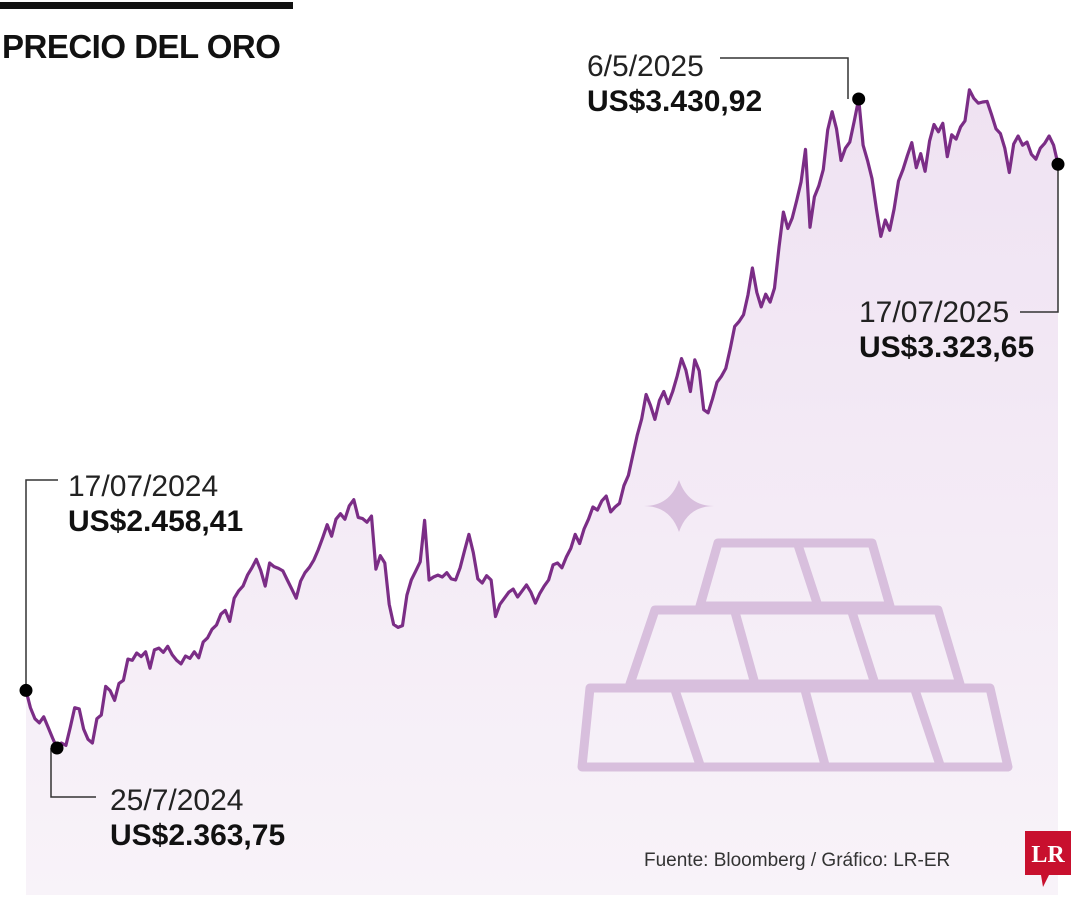 This screenshot has width=1080, height=900. I want to click on marker-min, so click(57, 748).